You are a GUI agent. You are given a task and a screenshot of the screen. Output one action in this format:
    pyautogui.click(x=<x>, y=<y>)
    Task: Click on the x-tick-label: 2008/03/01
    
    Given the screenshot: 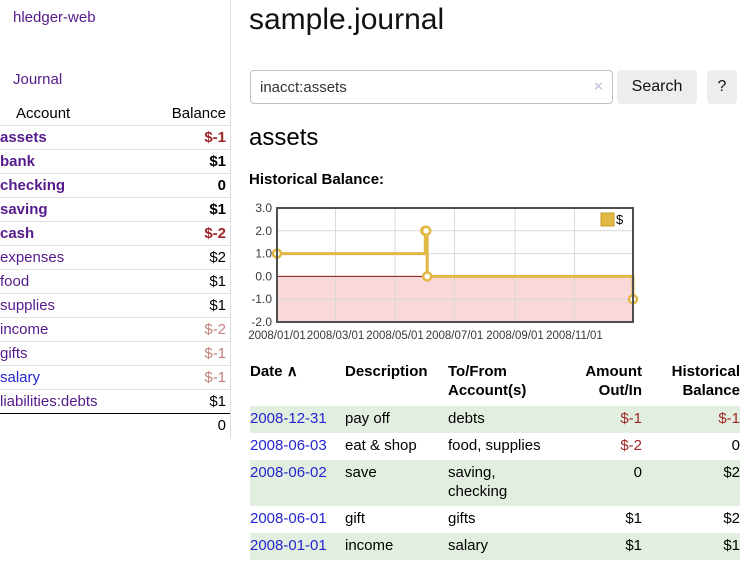 What is the action you would take?
    pyautogui.click(x=336, y=336)
    